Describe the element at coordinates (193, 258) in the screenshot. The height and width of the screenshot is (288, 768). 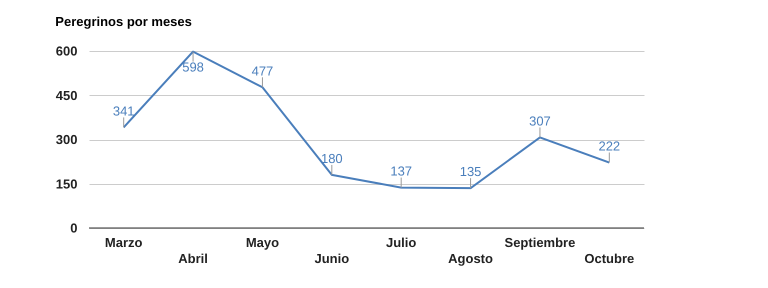
I see `x-tick-label: Abril` at that location.